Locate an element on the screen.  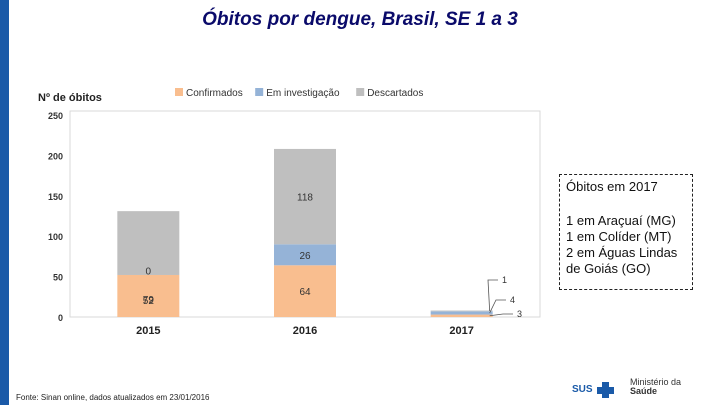
y-axis-label: Nº de óbitos is located at coordinates (70, 98).